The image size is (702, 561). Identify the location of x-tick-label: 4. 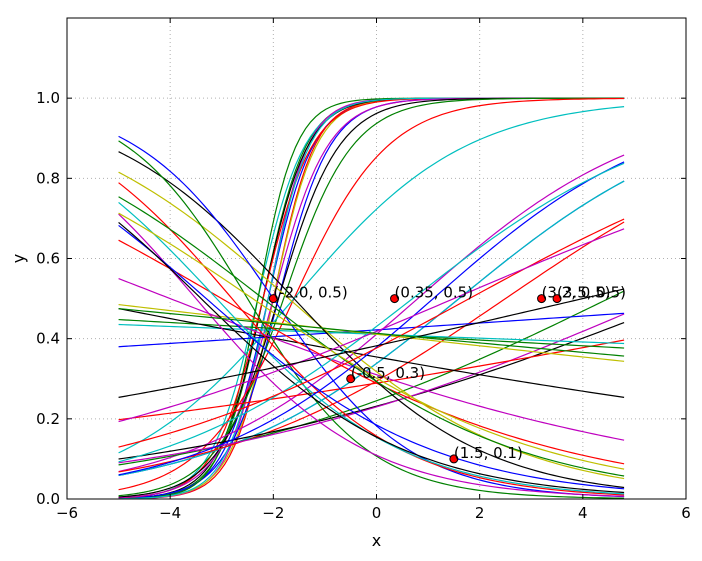
(583, 513).